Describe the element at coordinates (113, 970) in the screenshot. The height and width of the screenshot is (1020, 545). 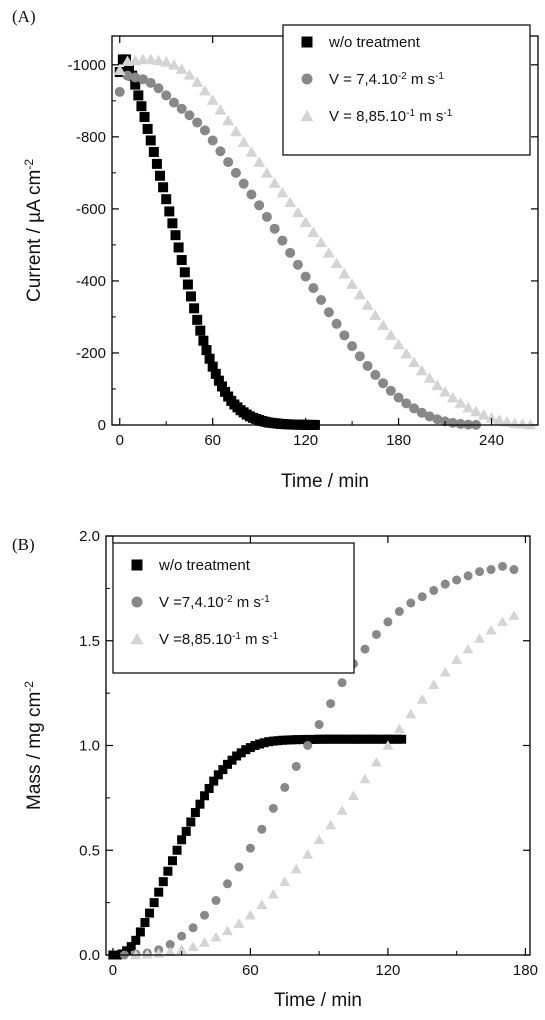
I see `x-tick-label: 0` at that location.